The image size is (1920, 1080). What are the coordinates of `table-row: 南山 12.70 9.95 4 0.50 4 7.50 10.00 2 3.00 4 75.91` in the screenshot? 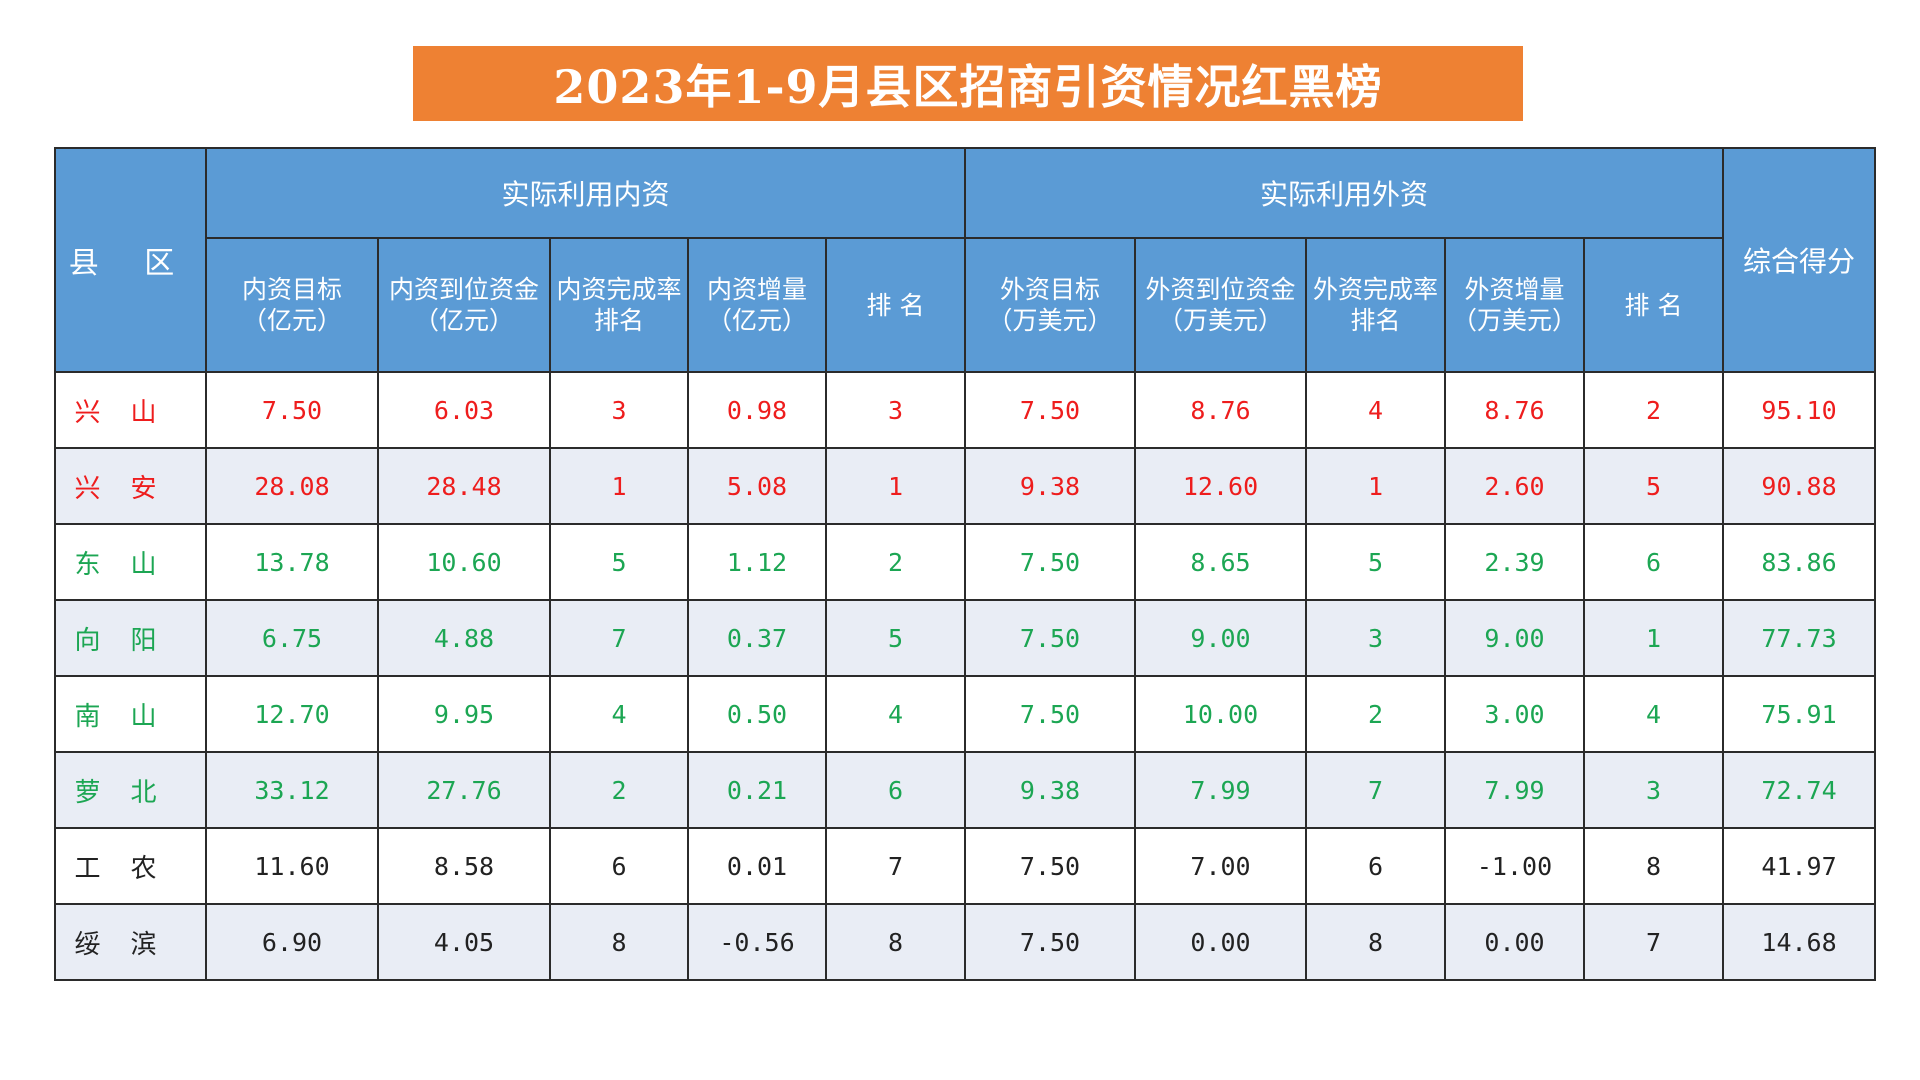 It's located at (965, 714).